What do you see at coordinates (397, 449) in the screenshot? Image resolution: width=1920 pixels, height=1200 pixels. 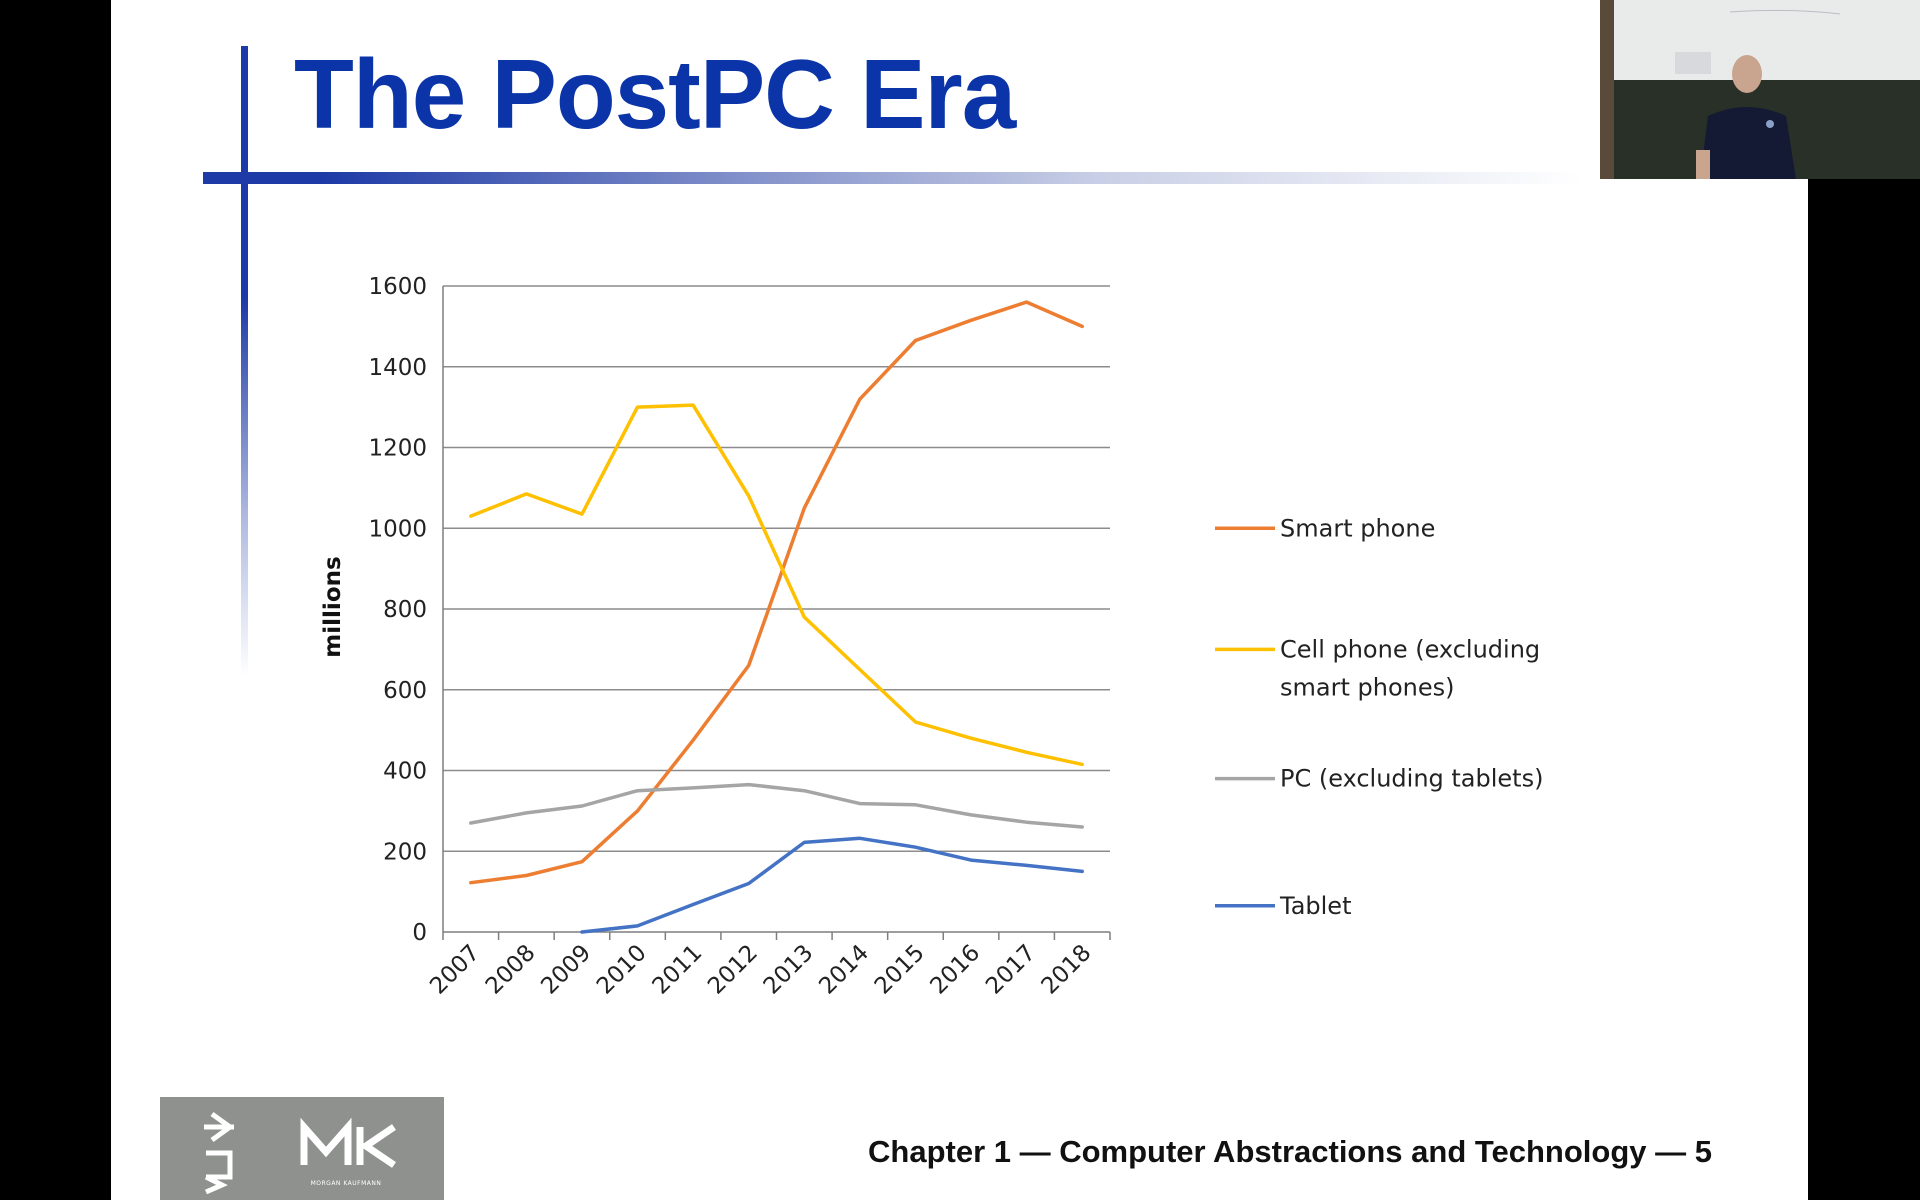 I see `y-tick-label: 1200` at bounding box center [397, 449].